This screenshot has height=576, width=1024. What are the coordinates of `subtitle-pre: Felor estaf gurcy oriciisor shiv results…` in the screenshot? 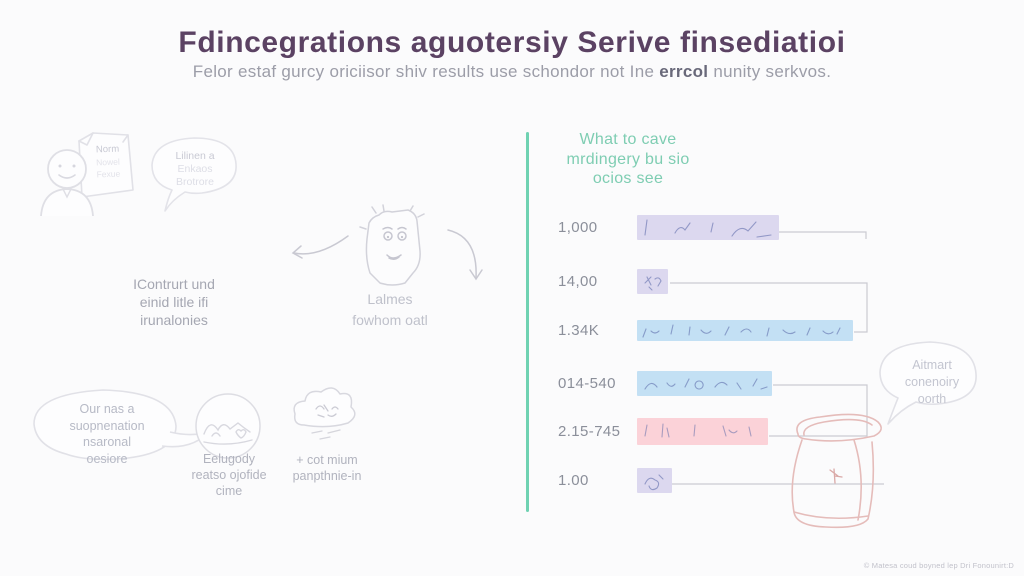 It's located at (426, 71).